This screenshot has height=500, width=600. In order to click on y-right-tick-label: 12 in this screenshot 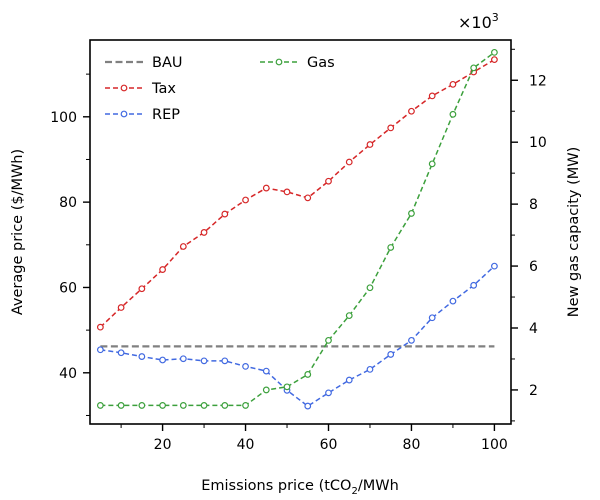, I will do `click(538, 81)`.